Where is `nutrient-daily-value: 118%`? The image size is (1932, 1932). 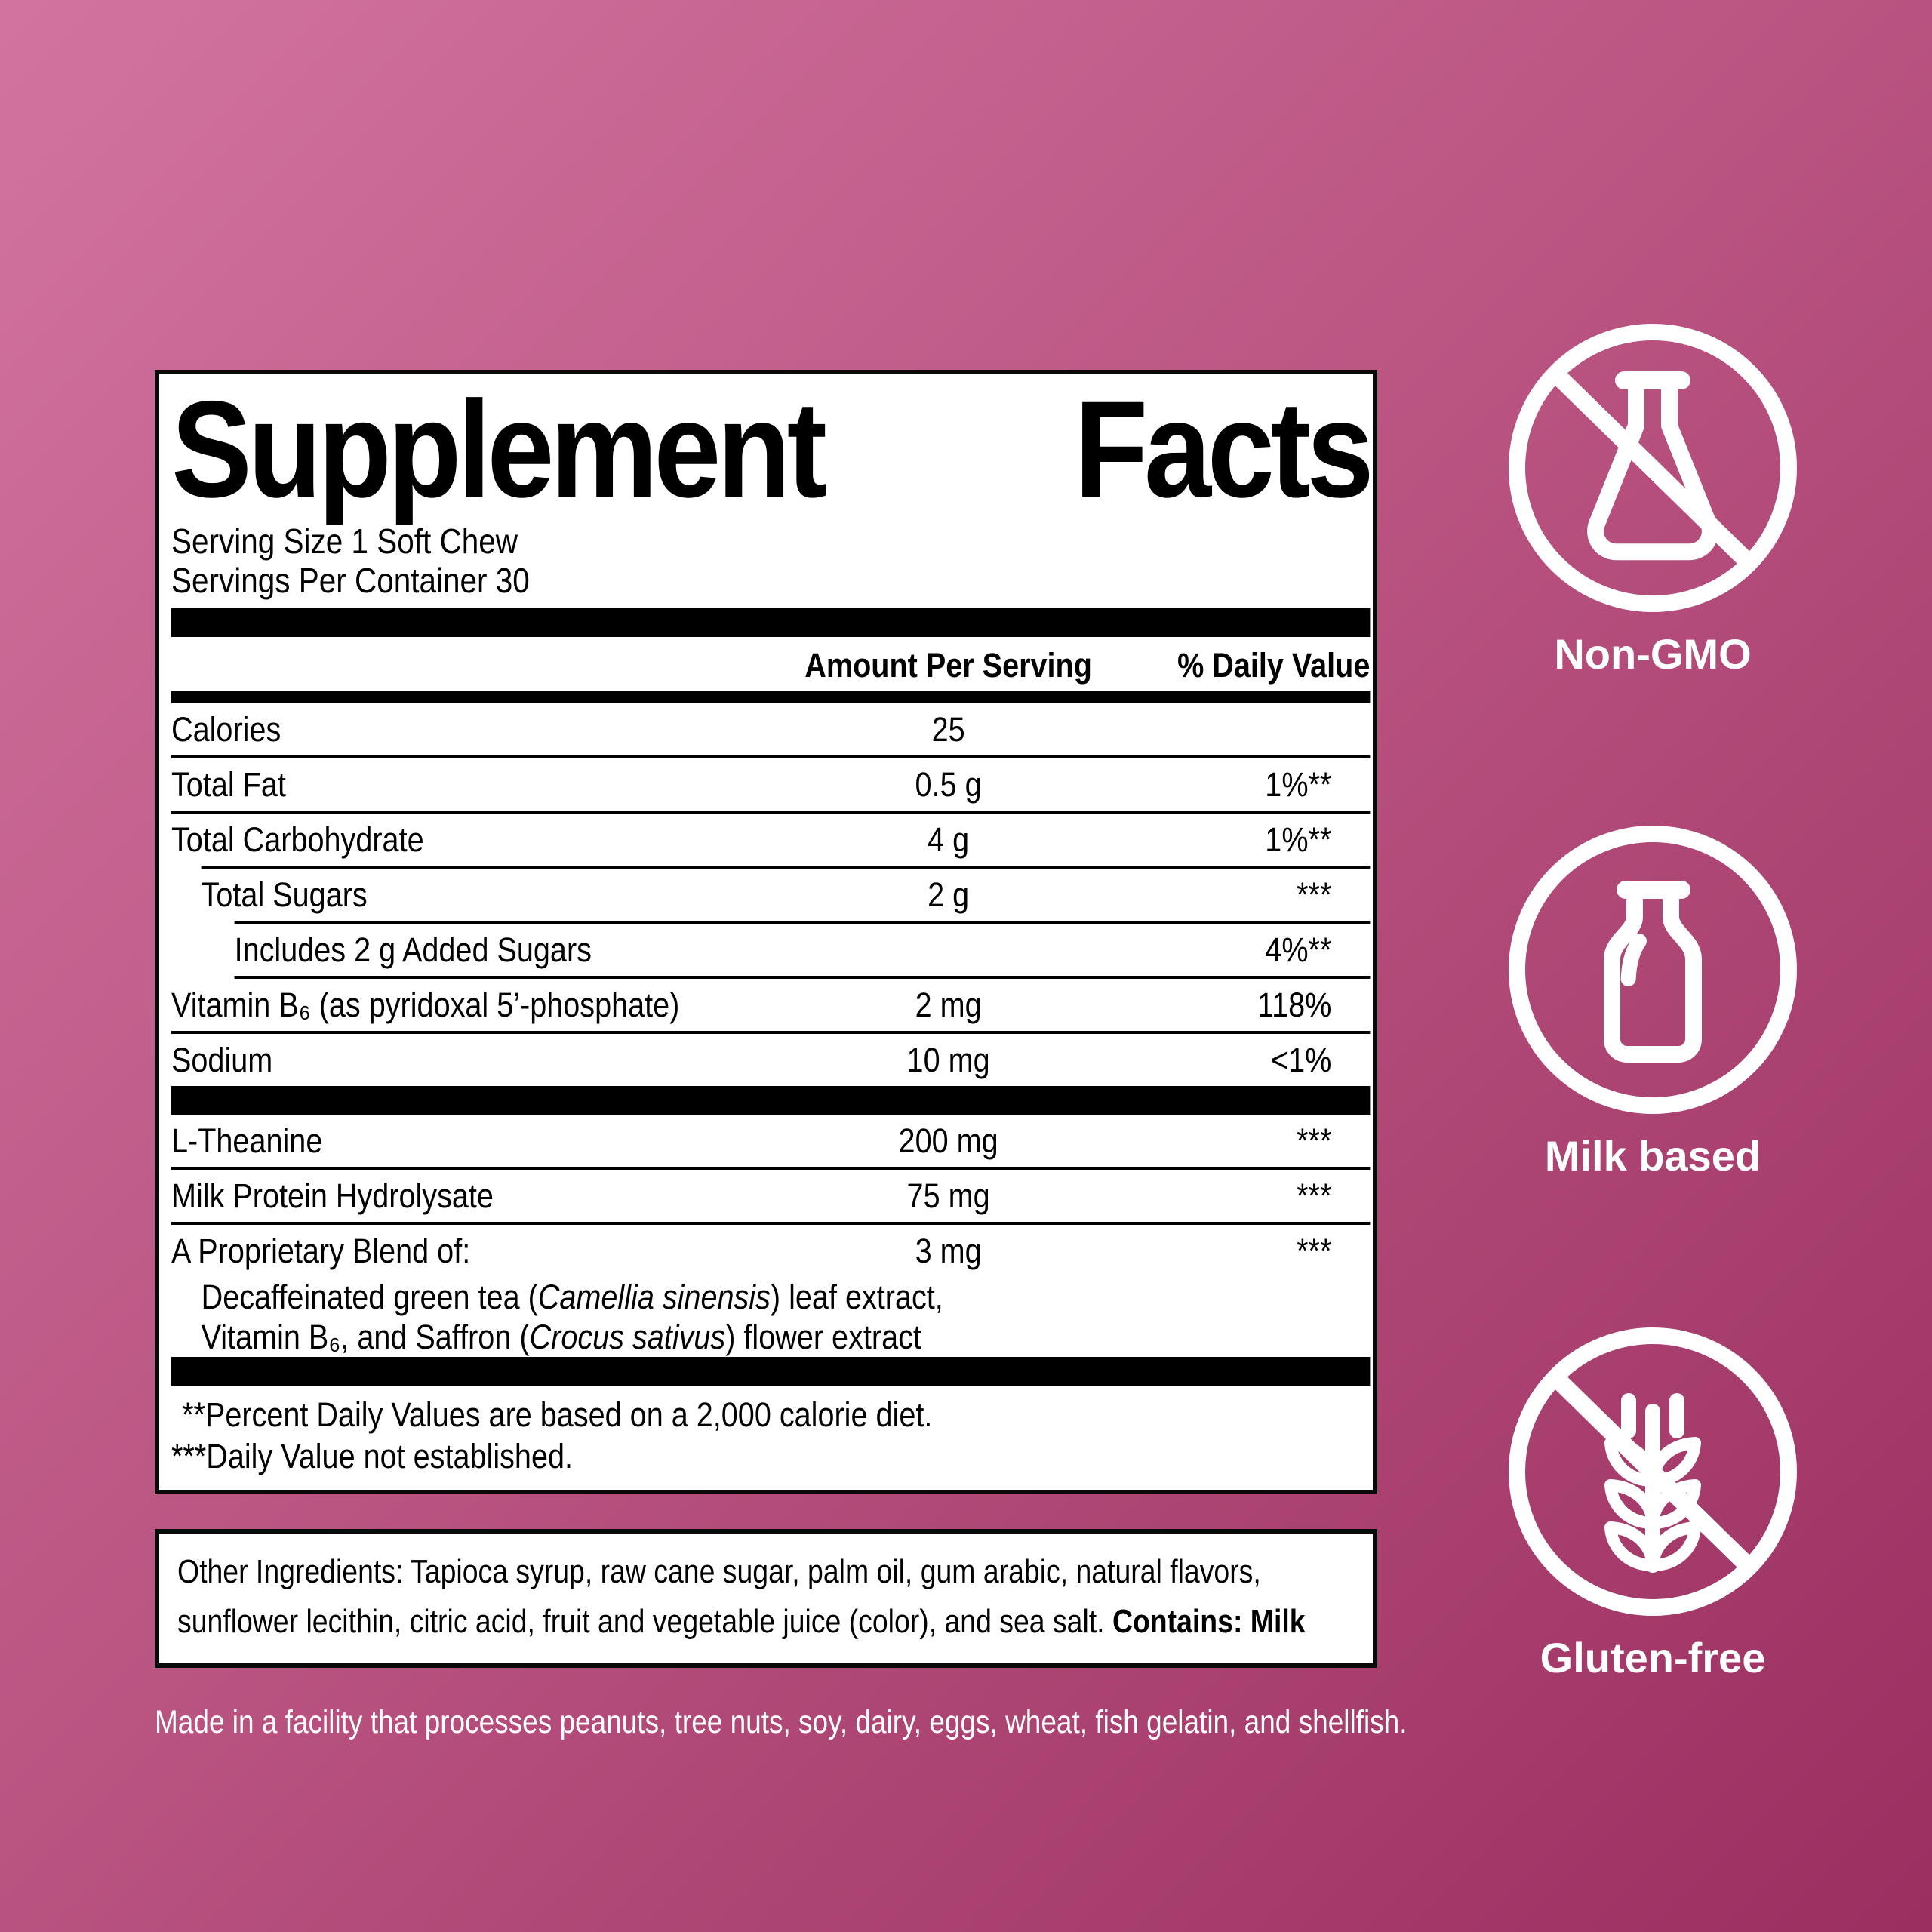
nutrient-daily-value: 118% is located at coordinates (1294, 1004).